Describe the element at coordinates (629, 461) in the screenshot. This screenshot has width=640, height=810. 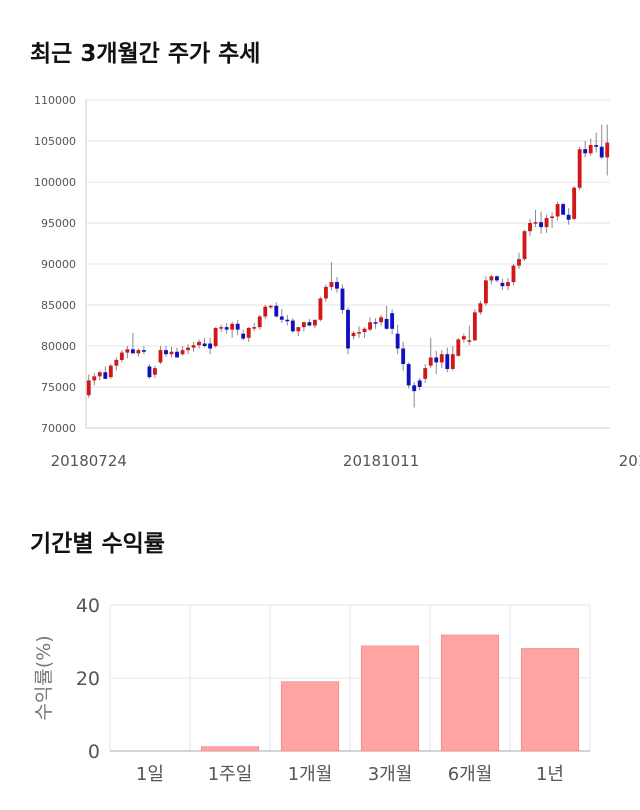
I see `x-tick-label: 20181220` at that location.